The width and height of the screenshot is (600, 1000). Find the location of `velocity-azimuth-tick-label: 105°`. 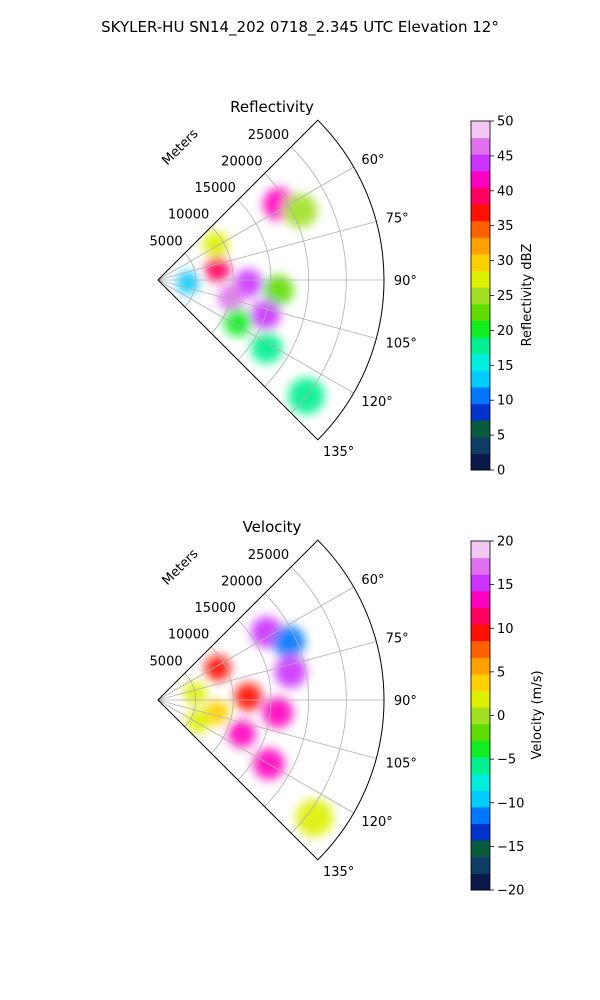

velocity-azimuth-tick-label: 105° is located at coordinates (401, 764).